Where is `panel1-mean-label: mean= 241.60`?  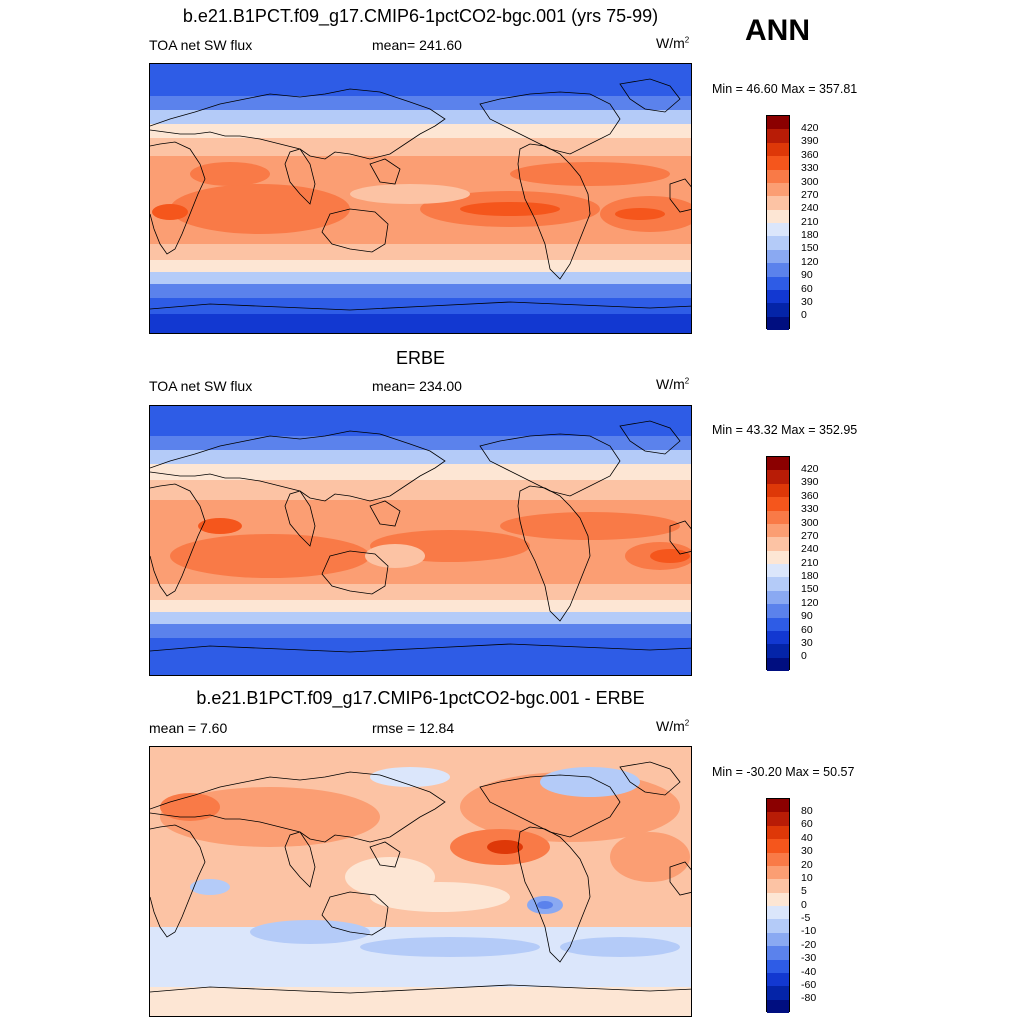
panel1-mean-label: mean= 241.60 is located at coordinates (417, 45).